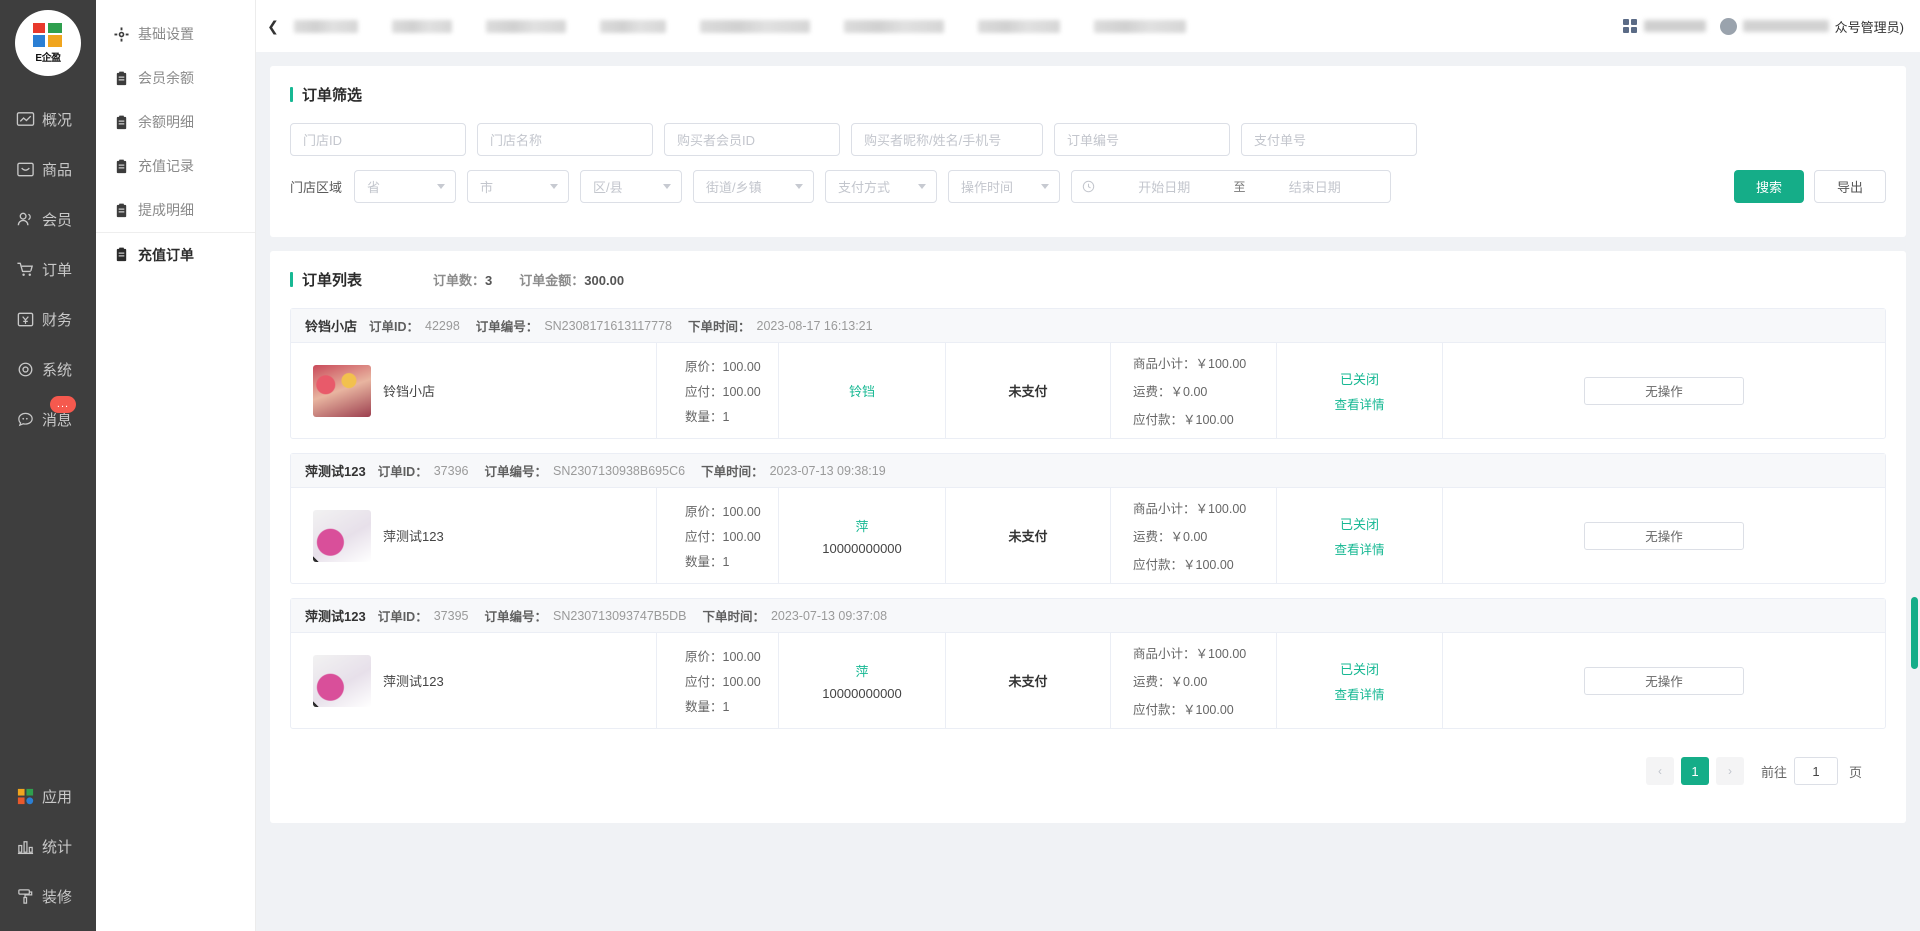  Describe the element at coordinates (862, 526) in the screenshot. I see `buyer-name: 萍` at that location.